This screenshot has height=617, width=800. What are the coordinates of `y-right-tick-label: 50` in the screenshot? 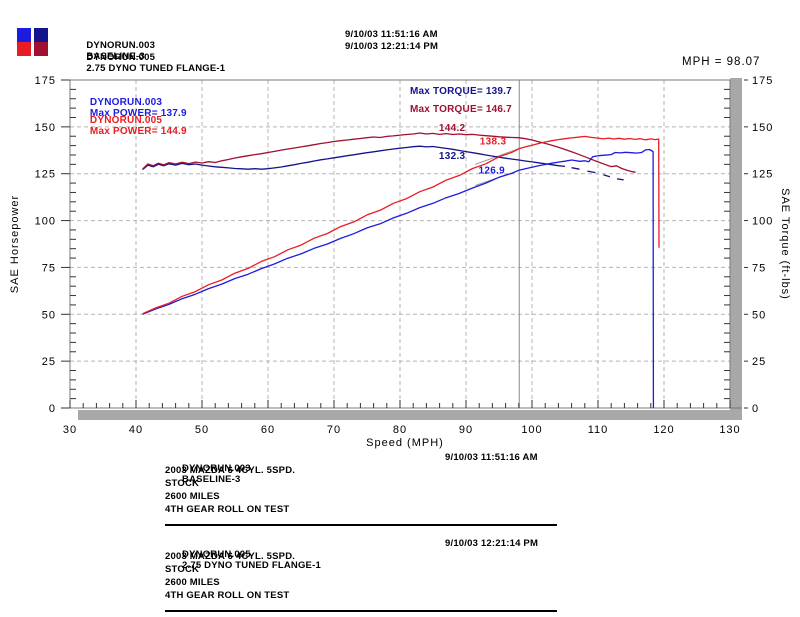 It's located at (759, 315).